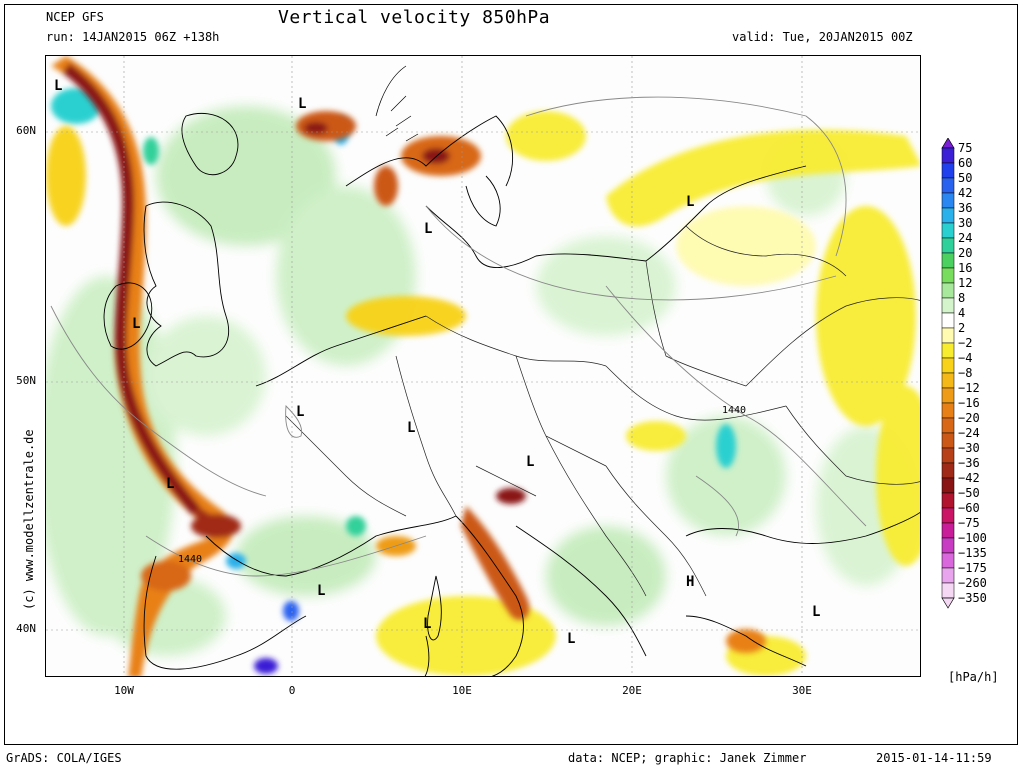 The width and height of the screenshot is (1024, 768). What do you see at coordinates (962, 298) in the screenshot?
I see `legend-level-label: 8` at bounding box center [962, 298].